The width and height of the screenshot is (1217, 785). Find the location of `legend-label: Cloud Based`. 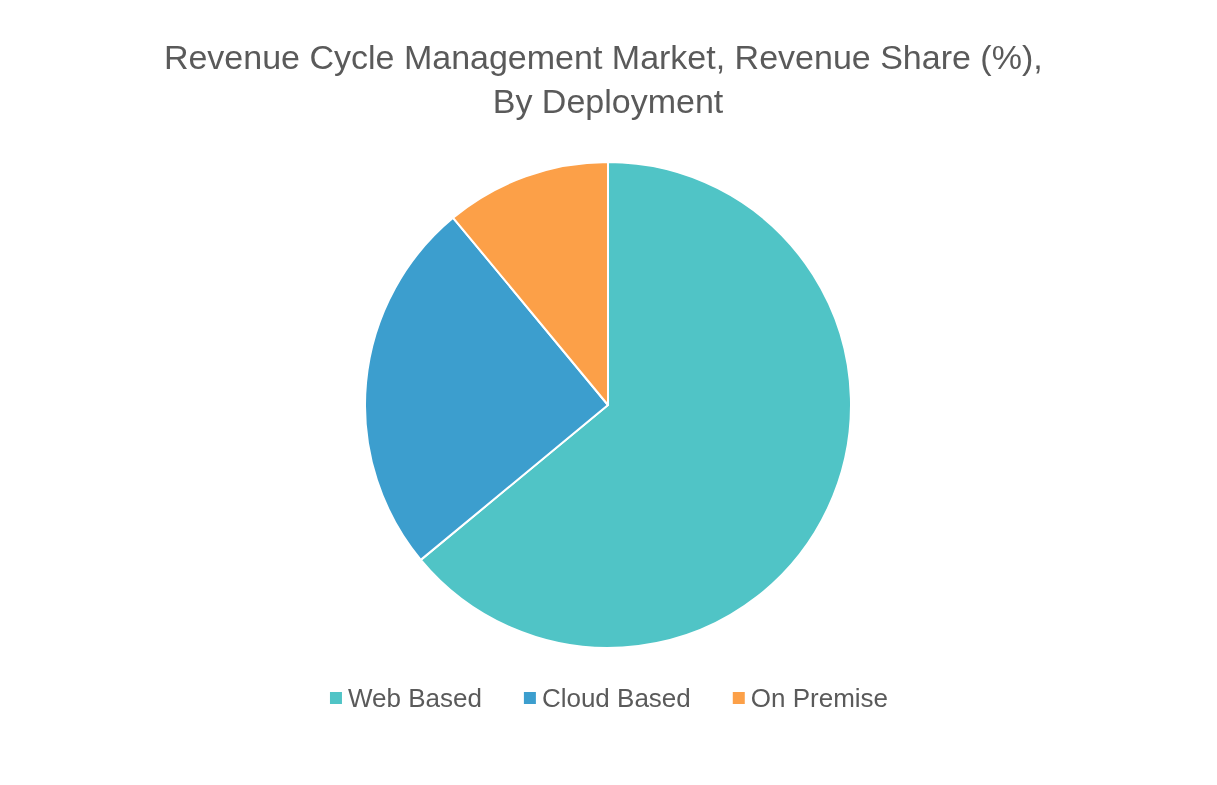

legend-label: Cloud Based is located at coordinates (616, 698).